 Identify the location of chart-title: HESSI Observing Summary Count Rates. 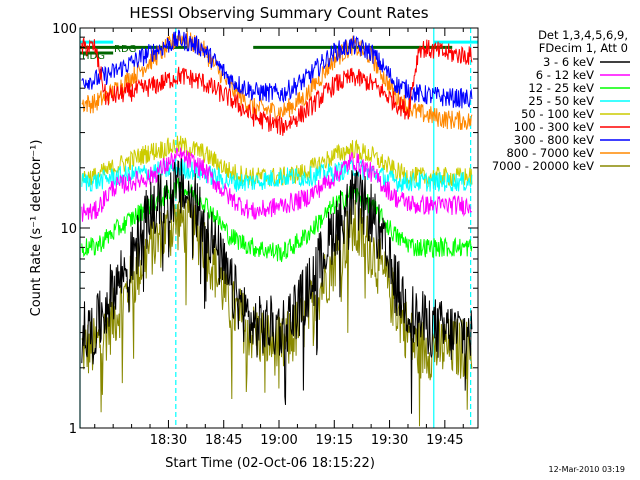
(278, 13).